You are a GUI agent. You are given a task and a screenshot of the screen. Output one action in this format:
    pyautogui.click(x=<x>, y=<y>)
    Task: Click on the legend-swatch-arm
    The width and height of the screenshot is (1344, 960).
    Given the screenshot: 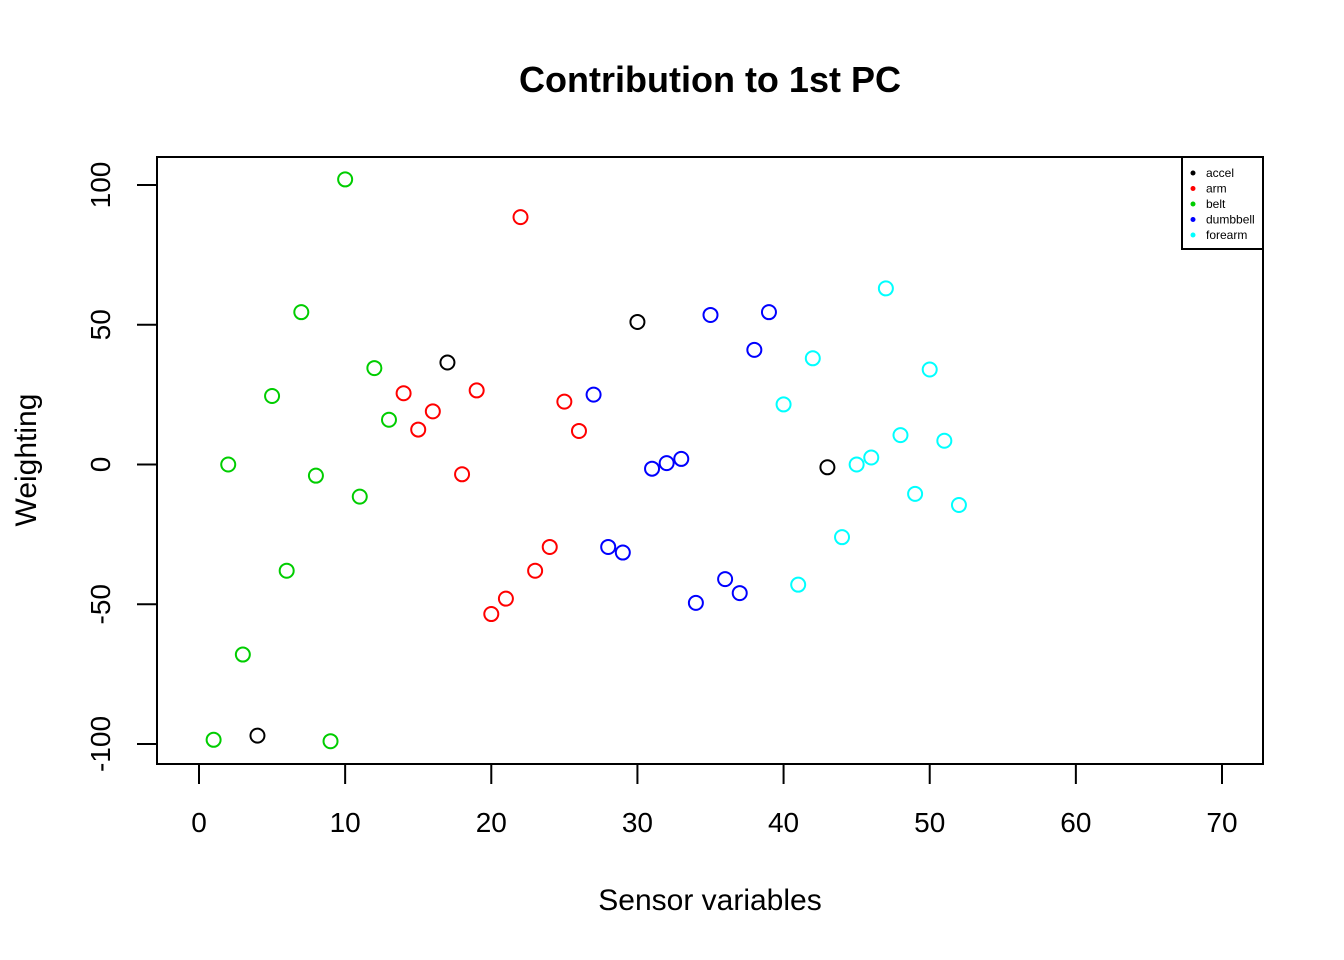 What is the action you would take?
    pyautogui.click(x=1193, y=188)
    